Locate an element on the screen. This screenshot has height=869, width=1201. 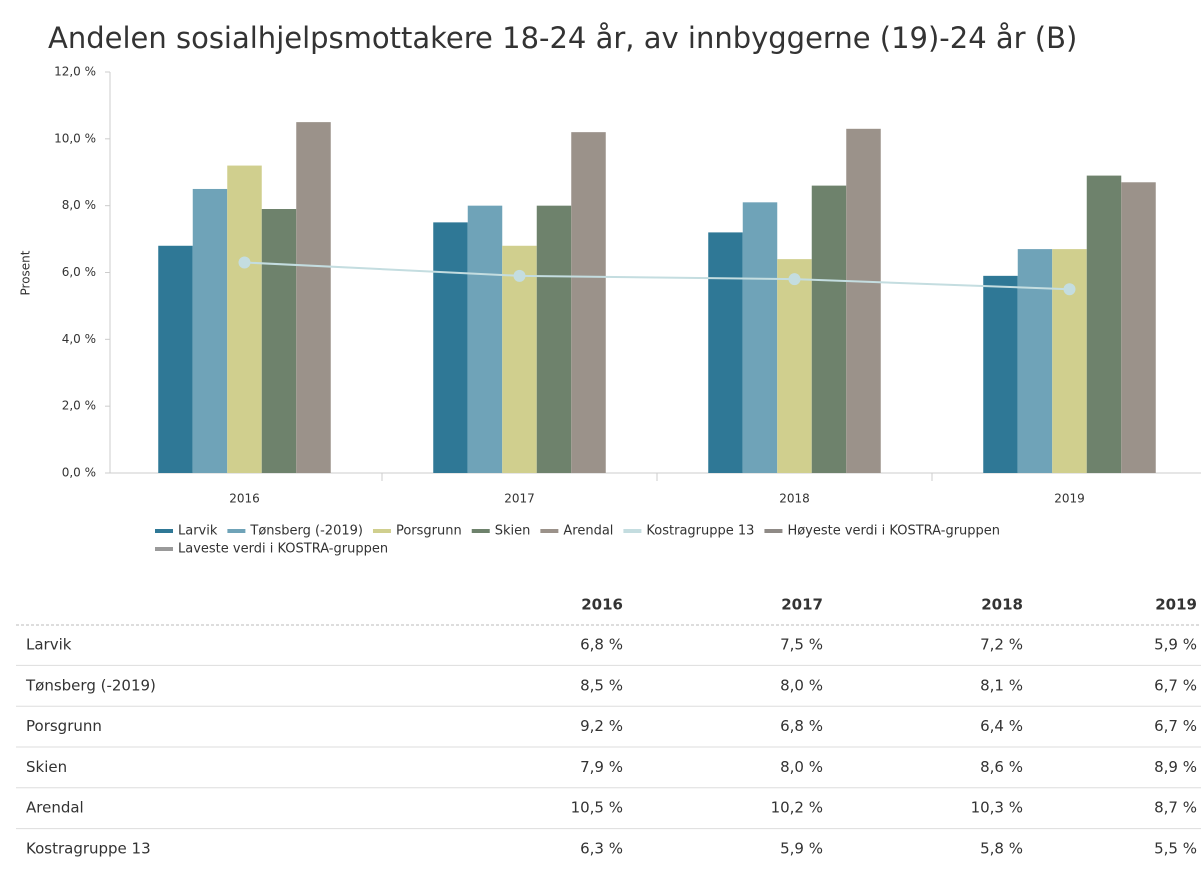
y-axis-label: Prosent is located at coordinates (26, 272).